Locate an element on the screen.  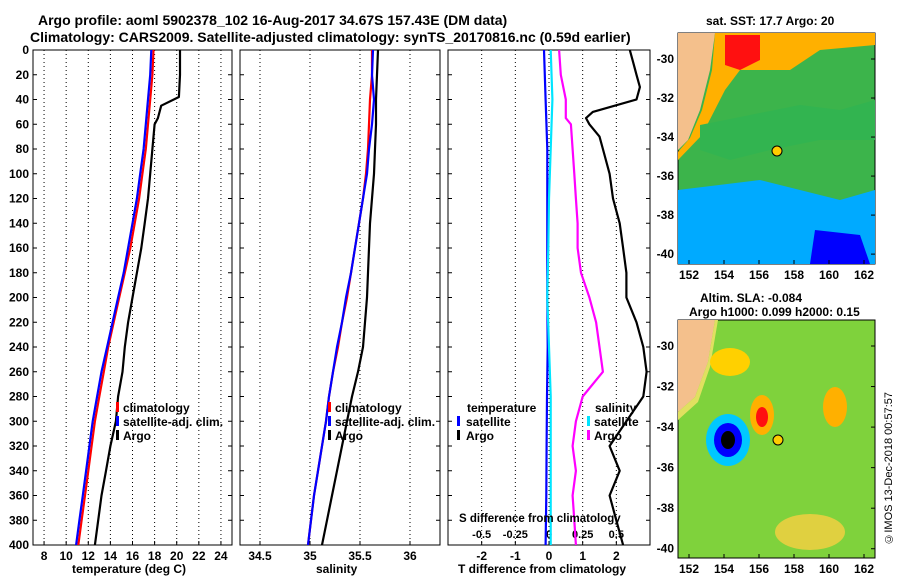
depth-tick-label: 260 is located at coordinates (19, 372).